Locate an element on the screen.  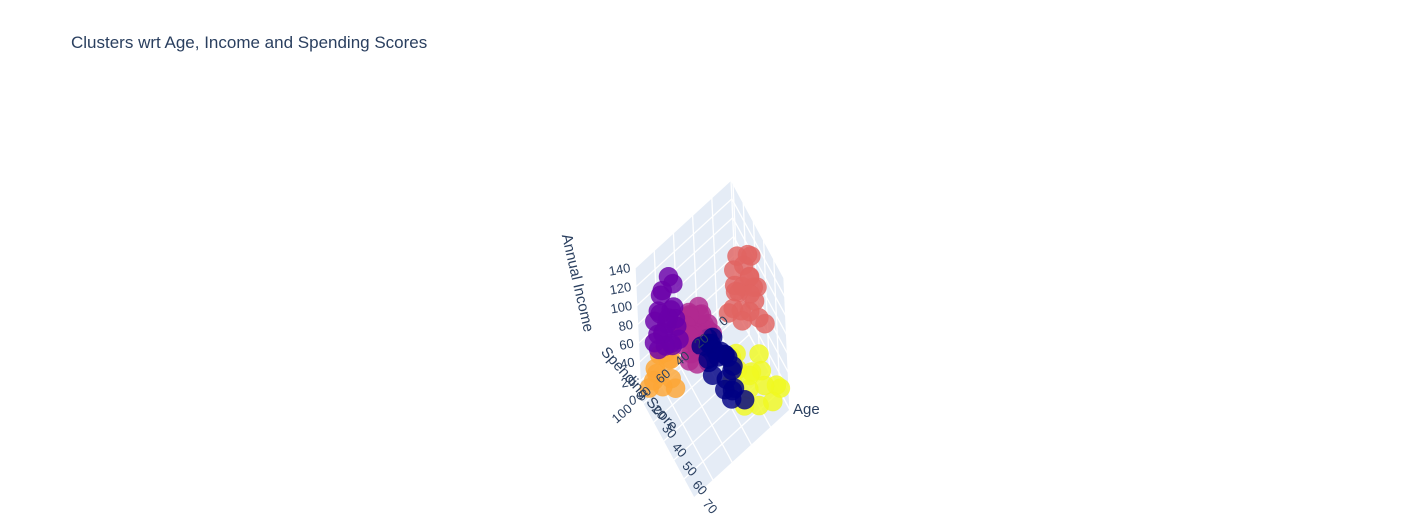
income-tick-label: 80 is located at coordinates (625, 325).